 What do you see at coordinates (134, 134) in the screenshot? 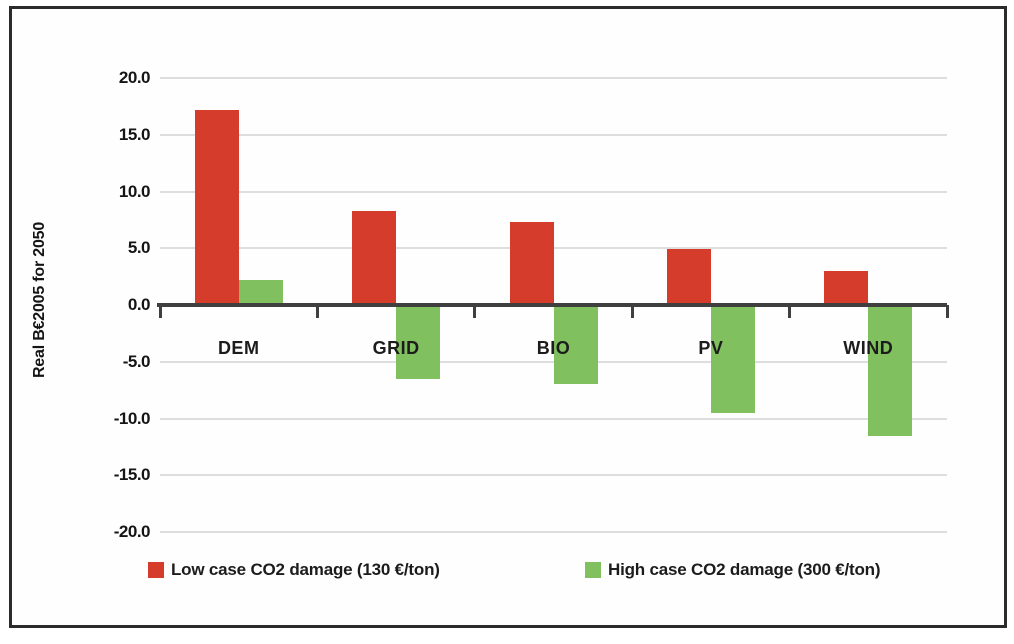
I see `y-tick-label: 15.0` at bounding box center [134, 134].